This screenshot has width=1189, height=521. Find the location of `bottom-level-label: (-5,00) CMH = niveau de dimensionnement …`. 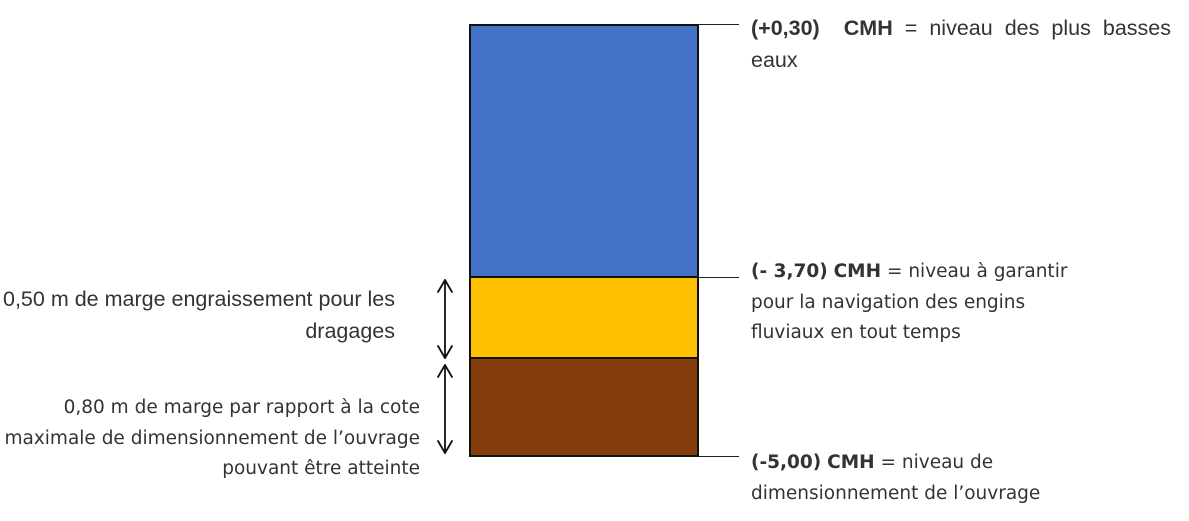

bottom-level-label: (-5,00) CMH = niveau de dimensionnement … is located at coordinates (916, 478).